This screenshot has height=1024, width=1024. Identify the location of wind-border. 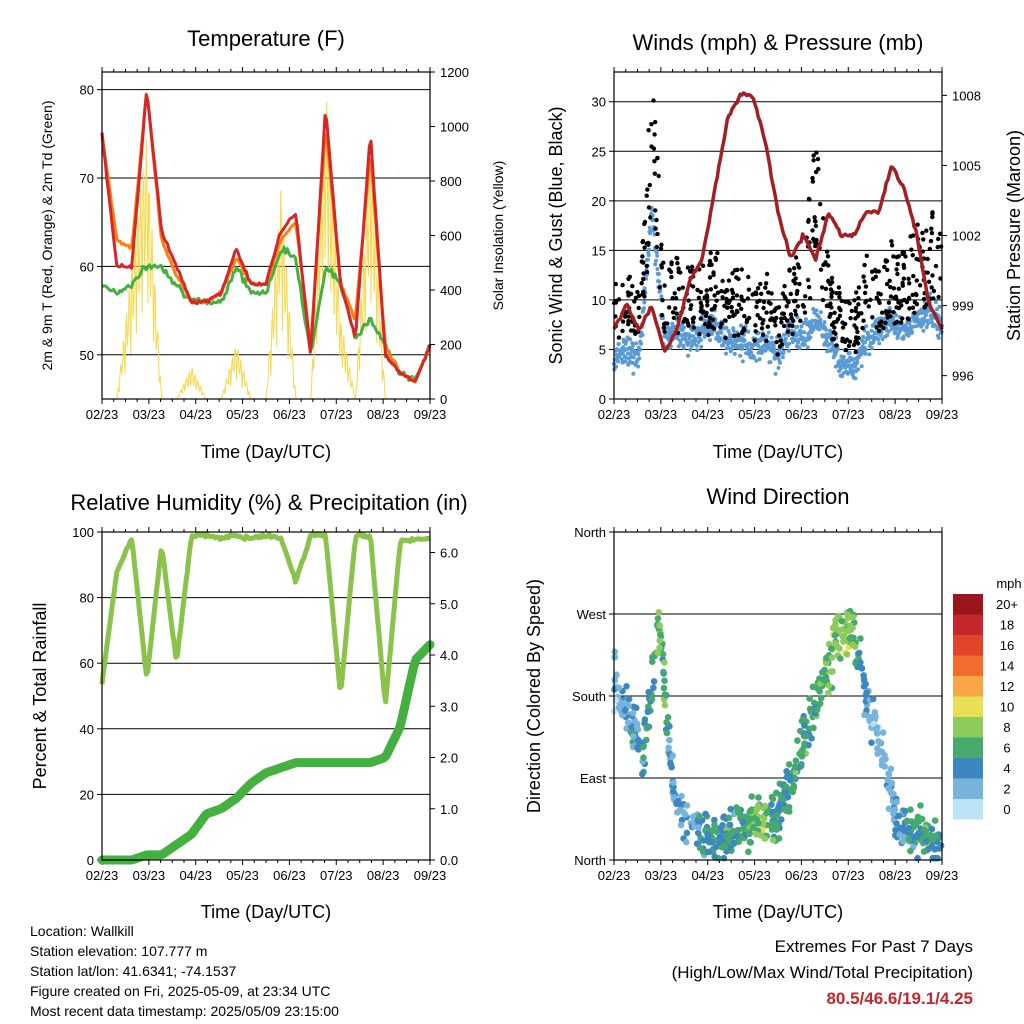
(778, 235).